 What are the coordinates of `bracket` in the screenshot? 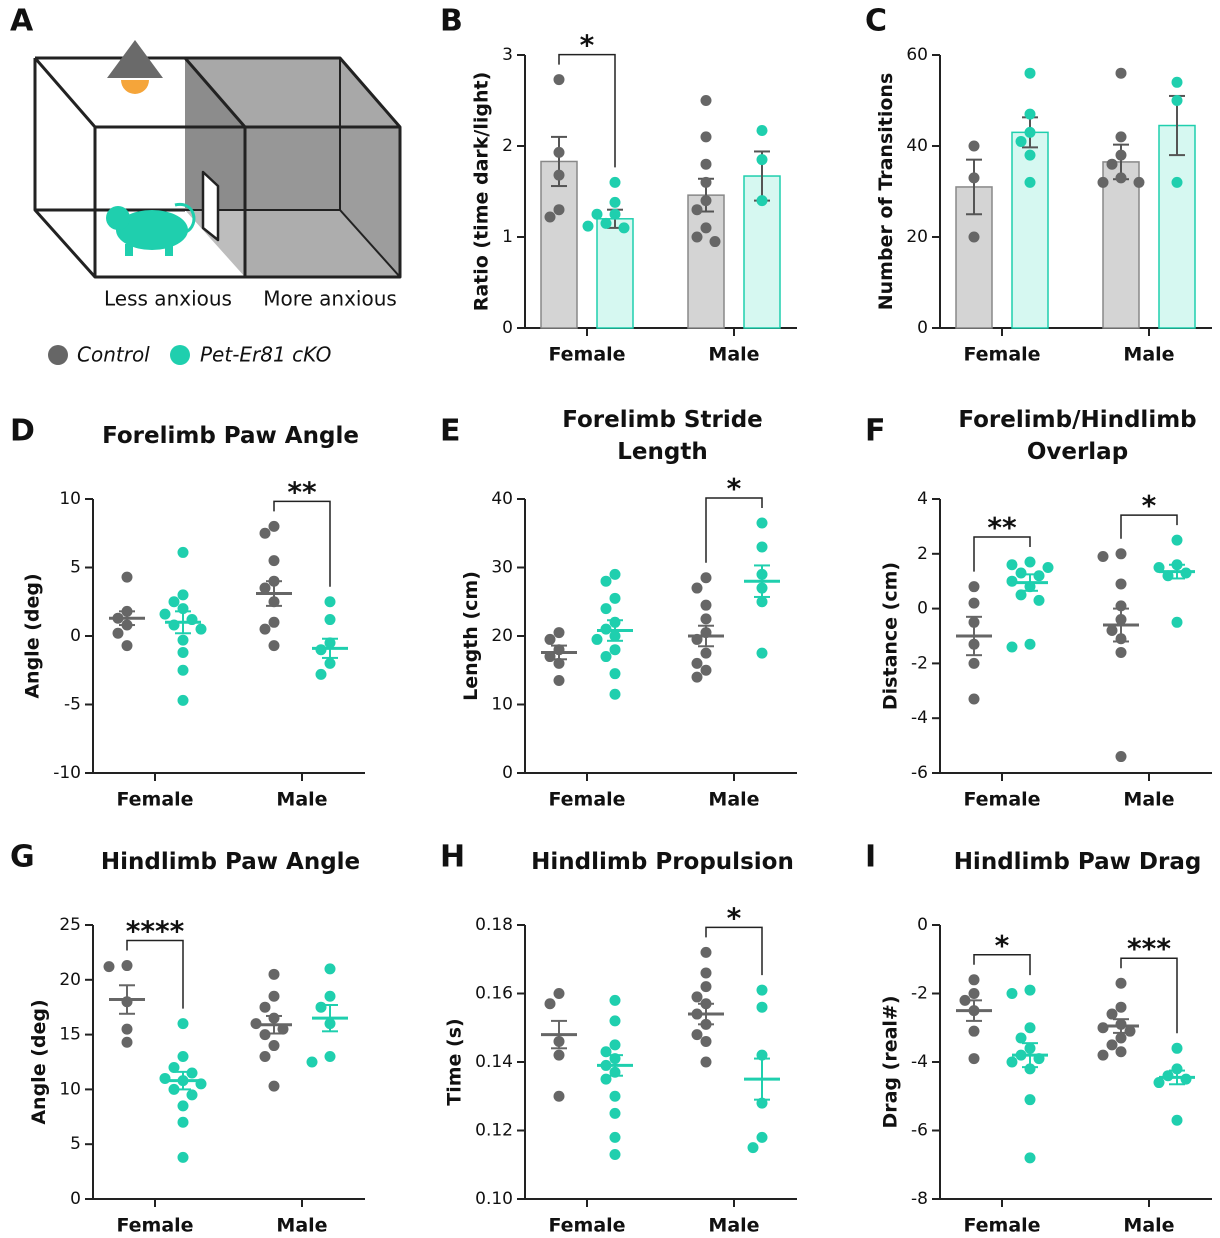 It's located at (734, 530).